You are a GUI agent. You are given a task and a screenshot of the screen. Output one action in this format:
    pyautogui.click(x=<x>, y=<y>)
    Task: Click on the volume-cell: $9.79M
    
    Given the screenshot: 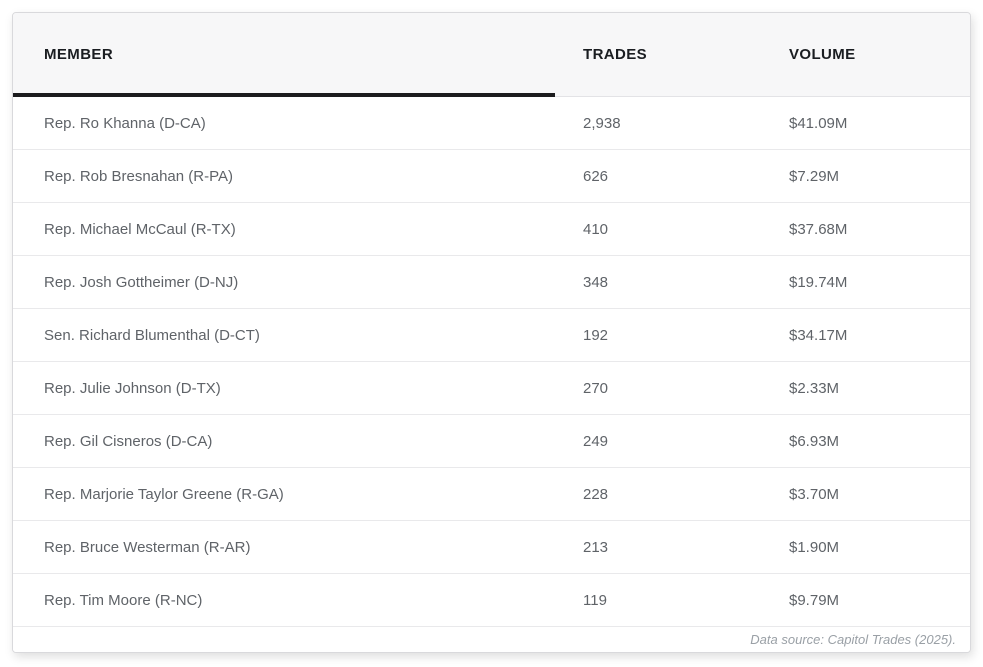 What is the action you would take?
    pyautogui.click(x=814, y=600)
    